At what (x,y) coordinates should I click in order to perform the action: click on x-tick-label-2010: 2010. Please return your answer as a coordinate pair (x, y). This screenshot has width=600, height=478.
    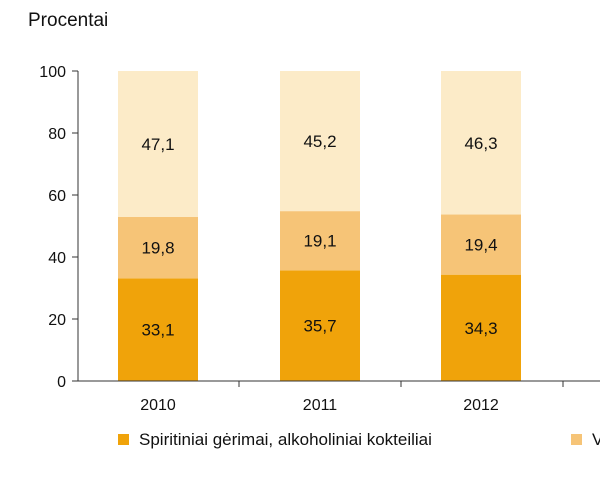
    Looking at the image, I should click on (158, 405).